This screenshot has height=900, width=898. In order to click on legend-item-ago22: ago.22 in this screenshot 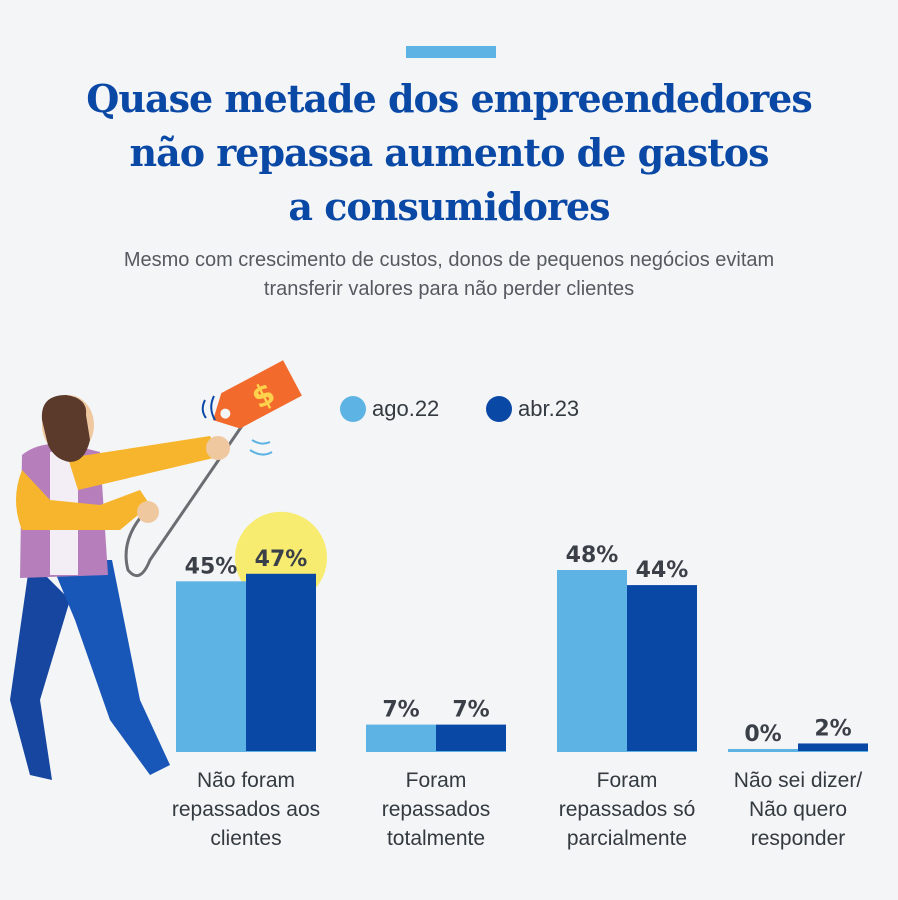, I will do `click(389, 409)`.